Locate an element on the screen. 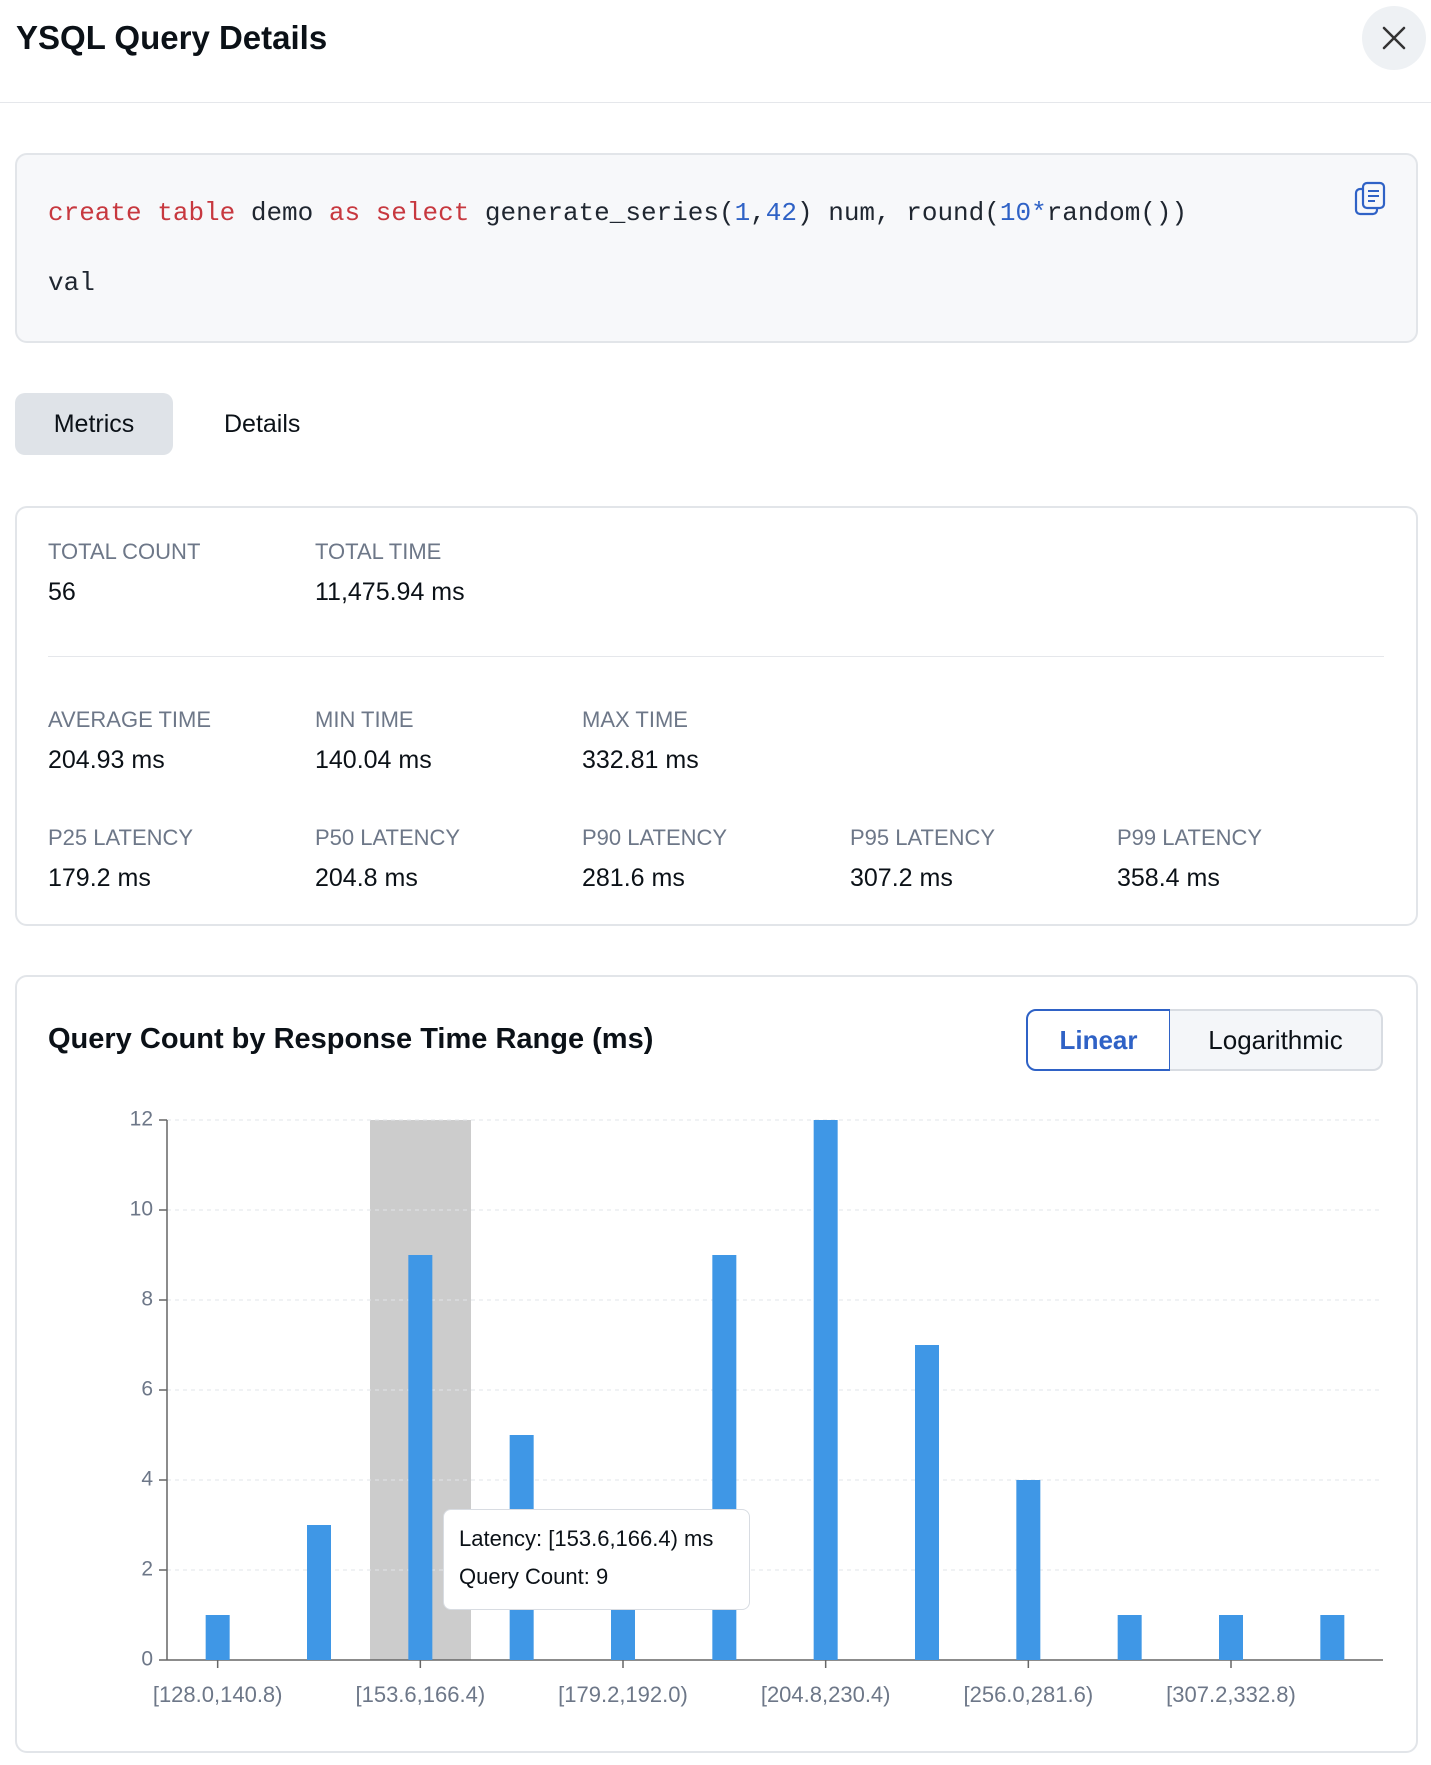  metrics-divider is located at coordinates (716, 656).